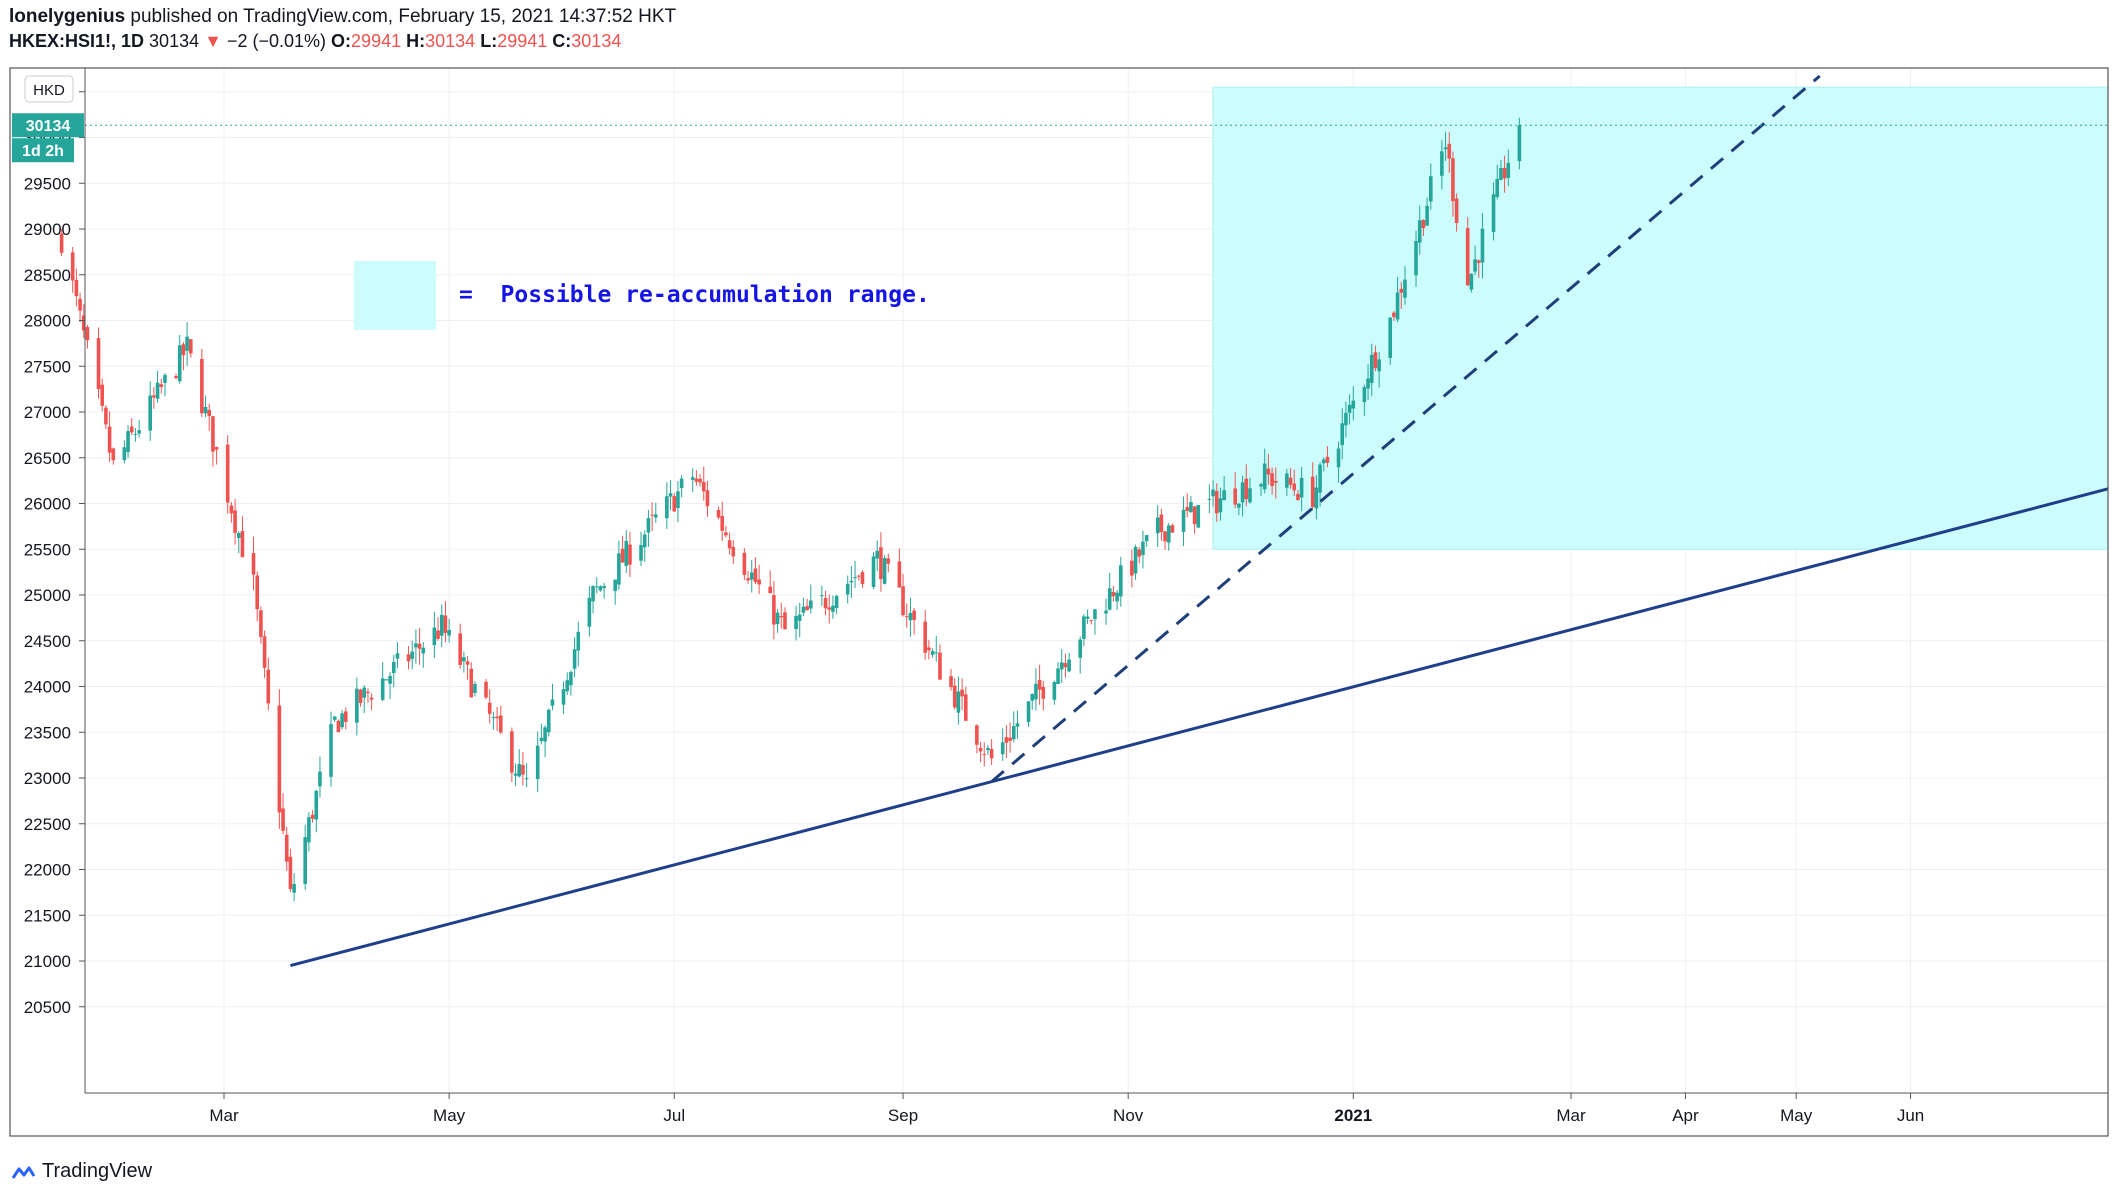  I want to click on price-change: −2 (−0.01%), so click(276, 41).